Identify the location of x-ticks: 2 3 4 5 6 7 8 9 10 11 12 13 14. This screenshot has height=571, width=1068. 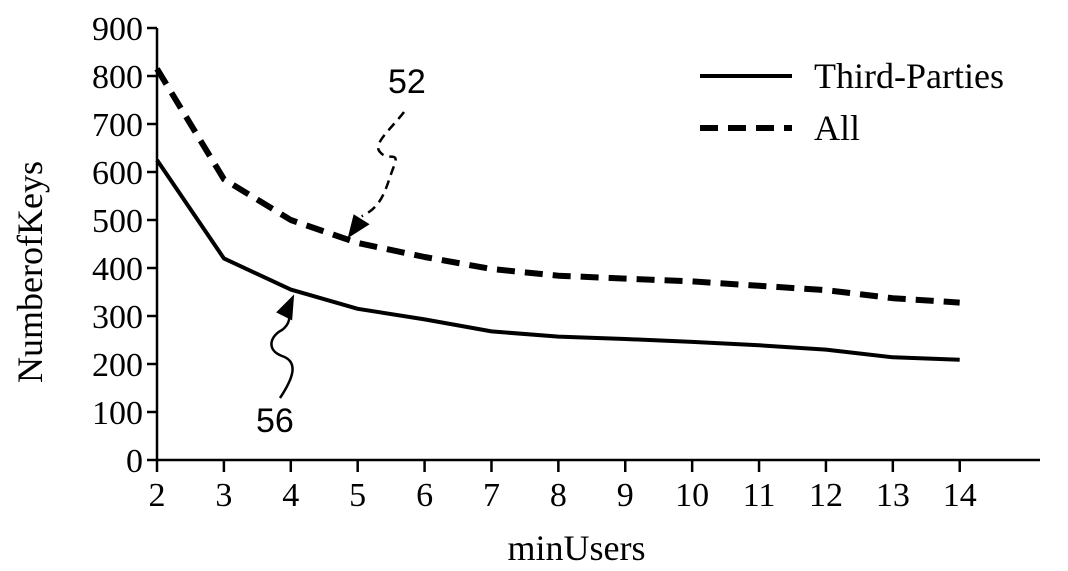
(563, 487).